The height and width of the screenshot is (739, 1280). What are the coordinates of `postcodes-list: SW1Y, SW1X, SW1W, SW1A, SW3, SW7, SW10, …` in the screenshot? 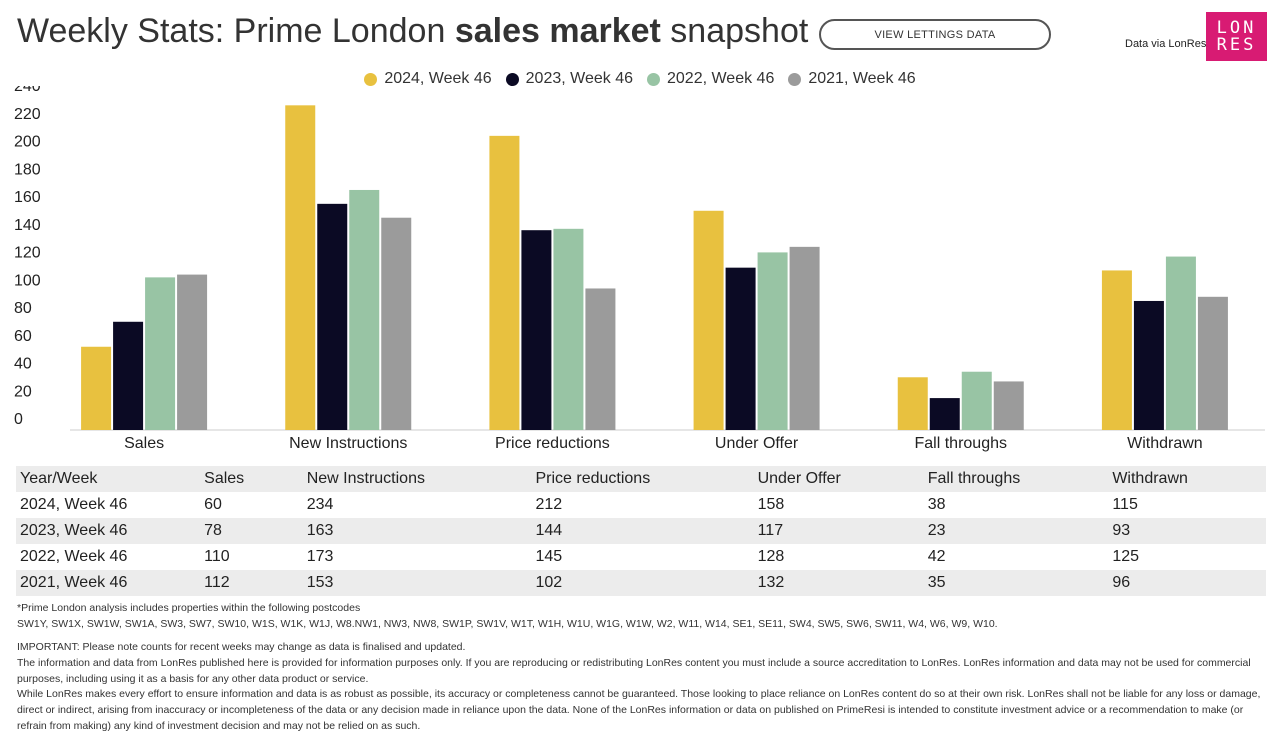 It's located at (507, 624).